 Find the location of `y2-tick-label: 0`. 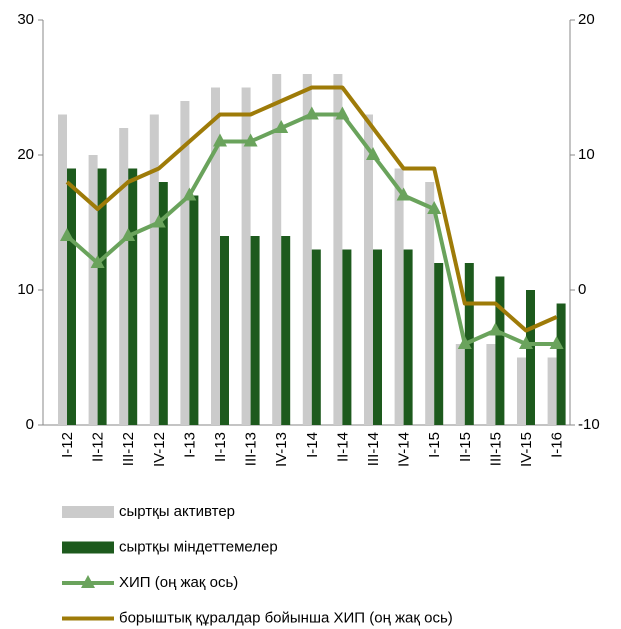

y2-tick-label: 0 is located at coordinates (582, 289).